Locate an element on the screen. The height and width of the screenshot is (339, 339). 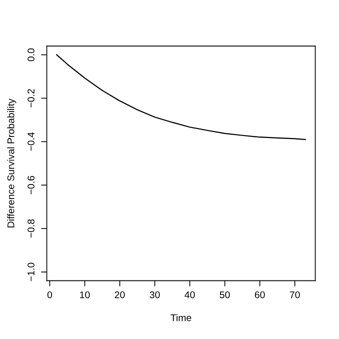
x-tick-label: 60 is located at coordinates (259, 294).